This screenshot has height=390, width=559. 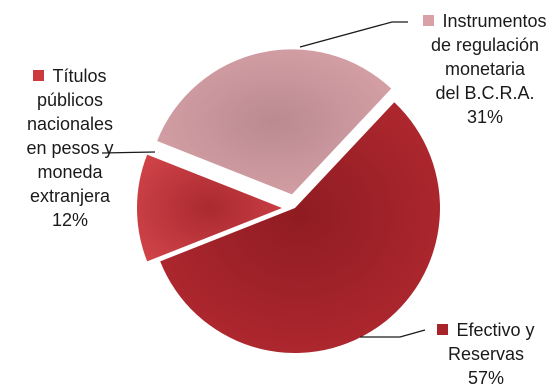 What do you see at coordinates (79, 76) in the screenshot?
I see `label-line: Títulos` at bounding box center [79, 76].